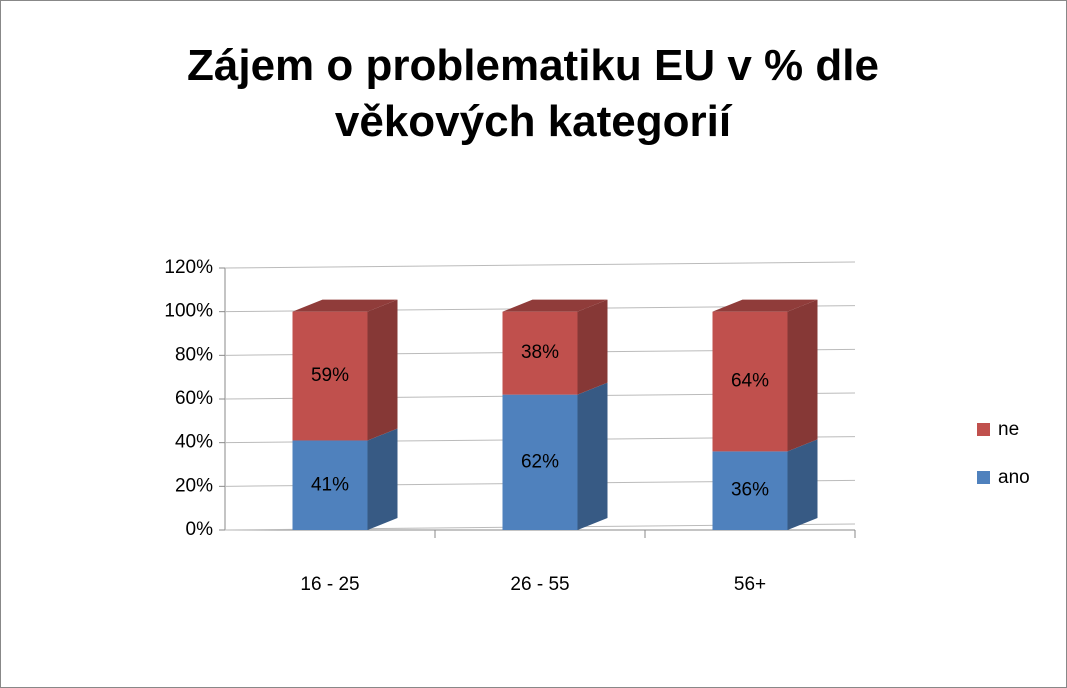 This screenshot has width=1067, height=688. I want to click on grid-line, so click(540, 265).